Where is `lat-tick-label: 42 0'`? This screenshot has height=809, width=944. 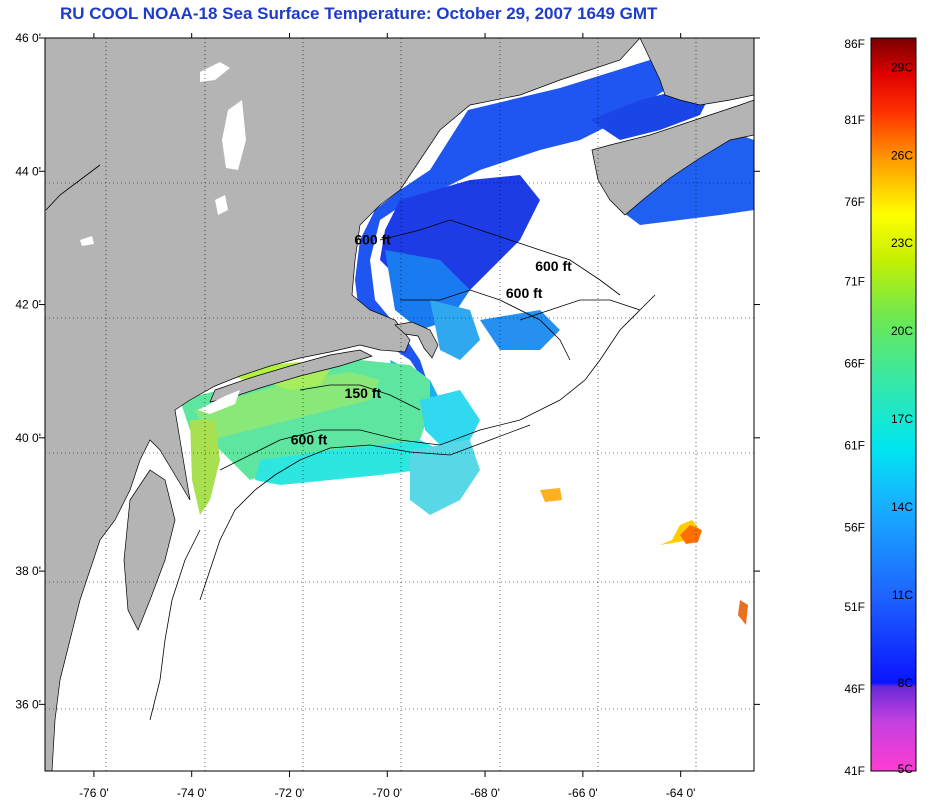 lat-tick-label: 42 0' is located at coordinates (28, 305).